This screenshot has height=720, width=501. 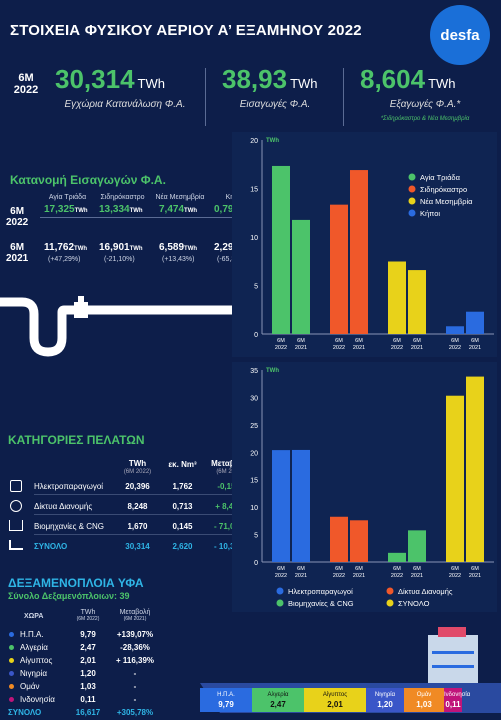 What do you see at coordinates (135, 660) in the screenshot?
I see `lng-chg: + 116,39%` at bounding box center [135, 660].